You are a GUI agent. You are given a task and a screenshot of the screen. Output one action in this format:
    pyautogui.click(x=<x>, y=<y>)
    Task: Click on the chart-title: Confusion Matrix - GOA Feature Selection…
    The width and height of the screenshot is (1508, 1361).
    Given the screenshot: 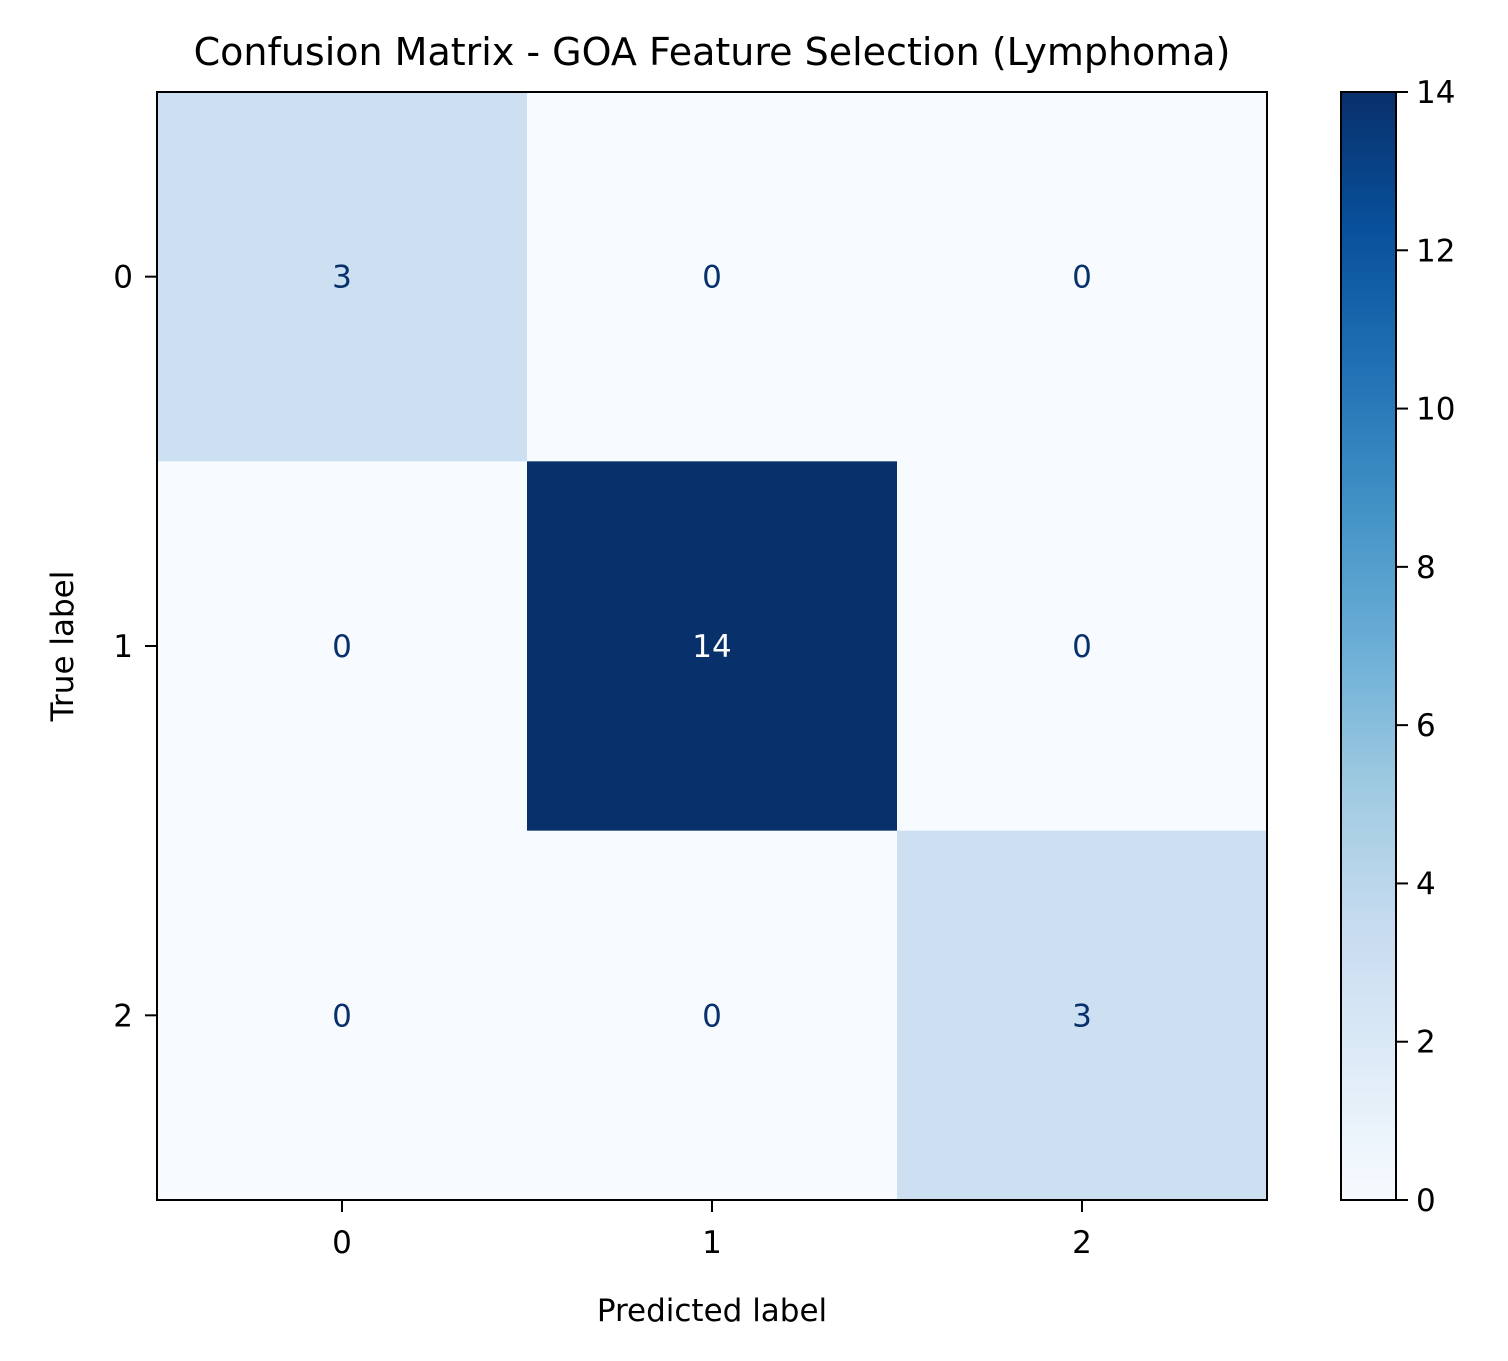 What is the action you would take?
    pyautogui.click(x=712, y=52)
    